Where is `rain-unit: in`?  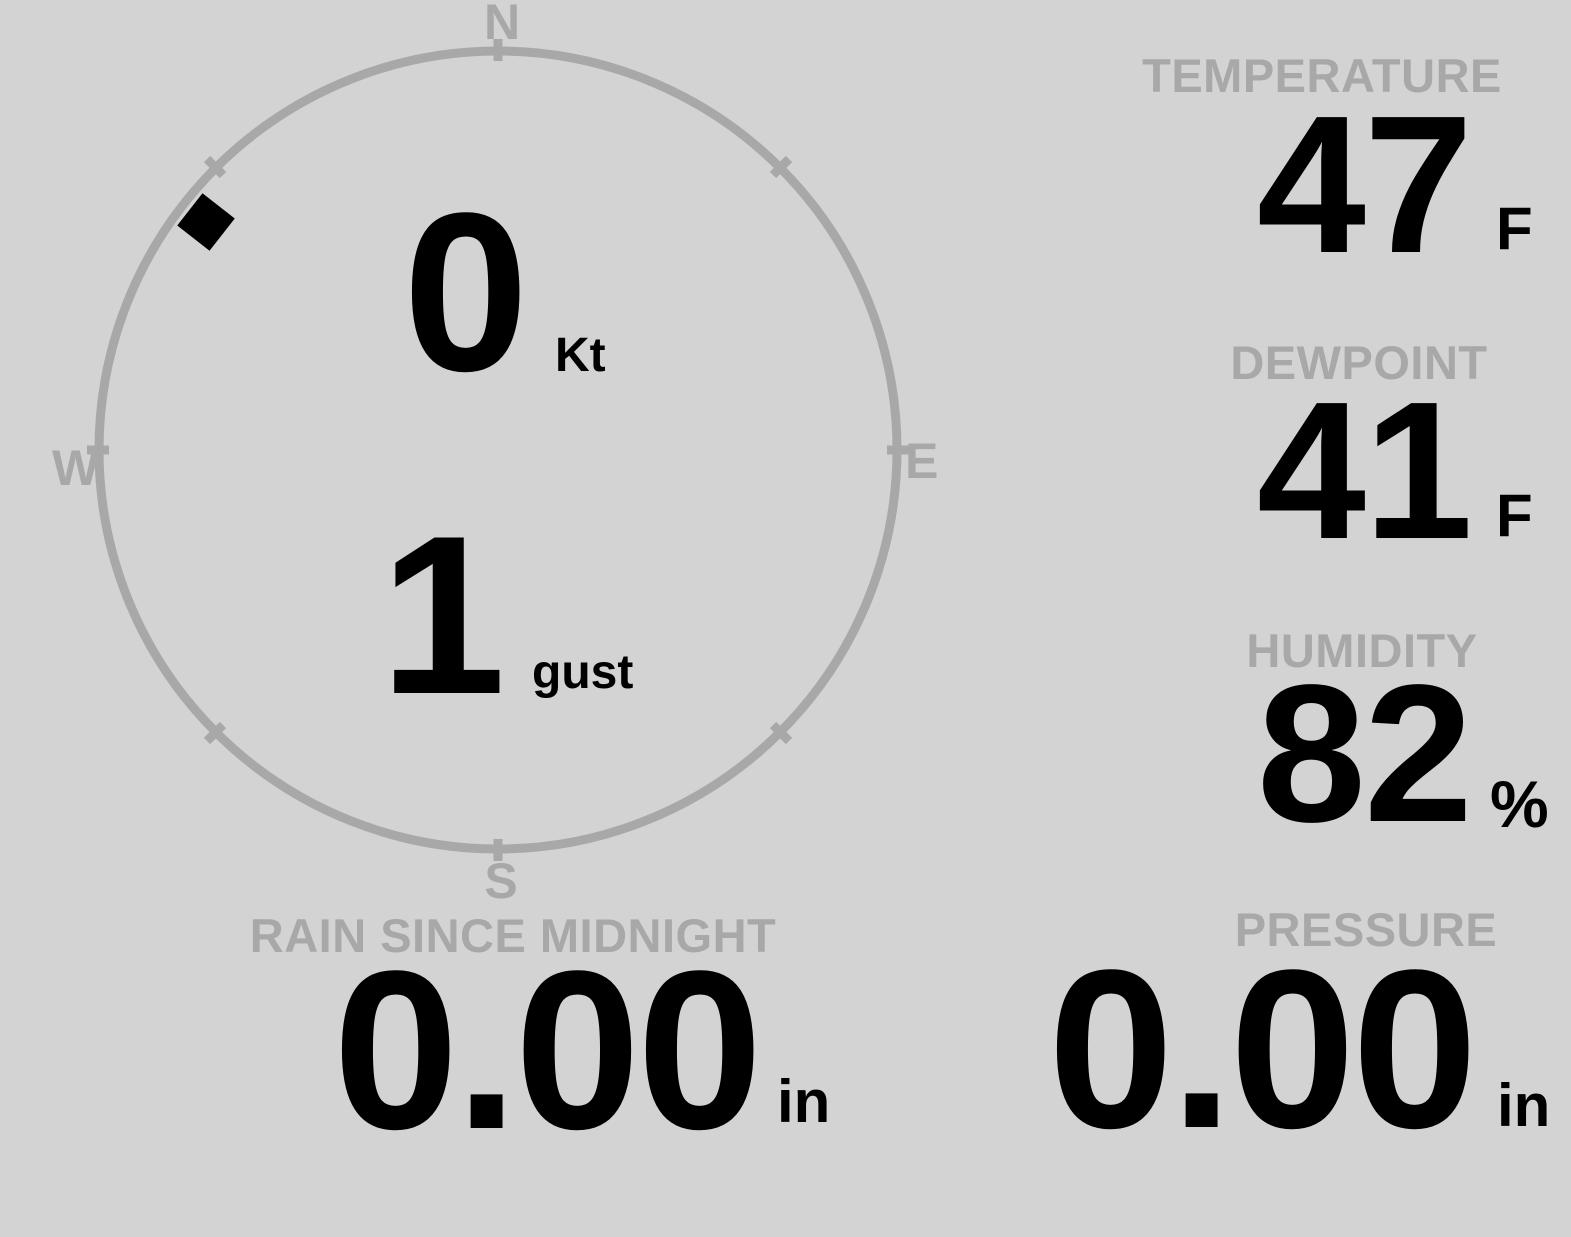
rain-unit: in is located at coordinates (804, 1101).